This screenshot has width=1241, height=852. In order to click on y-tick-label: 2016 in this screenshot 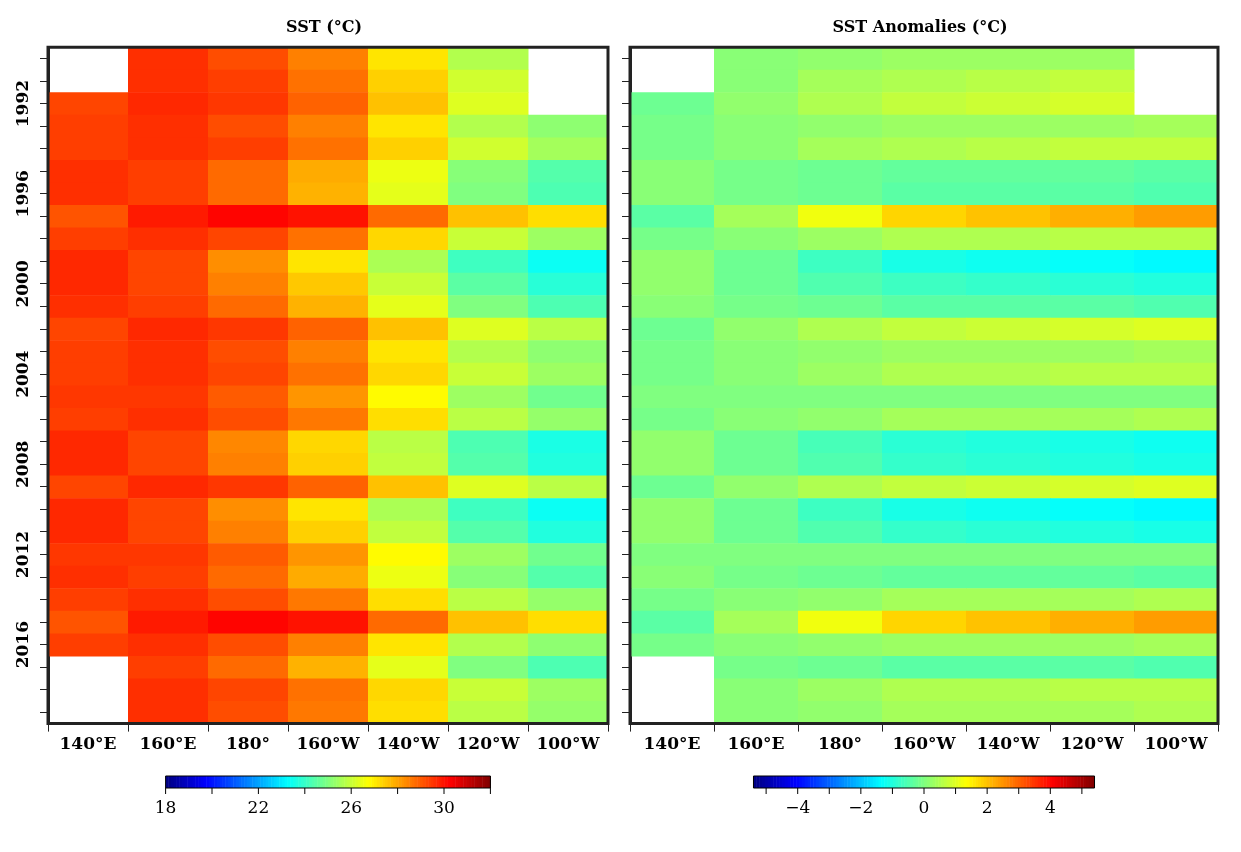, I will do `click(22, 645)`.